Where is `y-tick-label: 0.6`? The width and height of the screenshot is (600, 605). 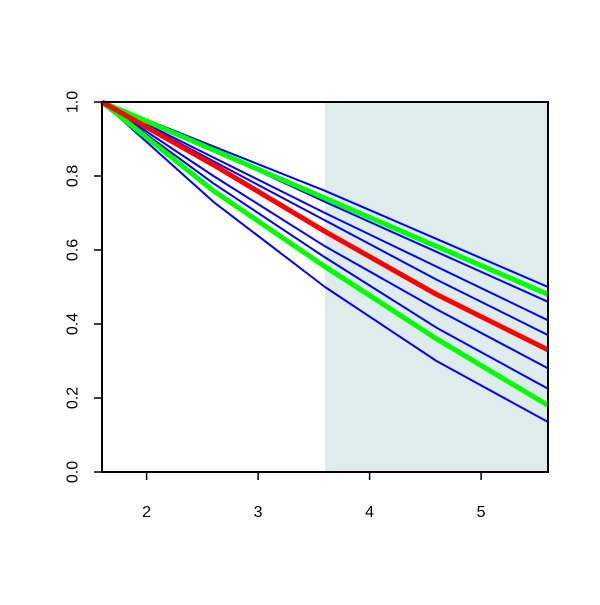
y-tick-label: 0.6 is located at coordinates (73, 250).